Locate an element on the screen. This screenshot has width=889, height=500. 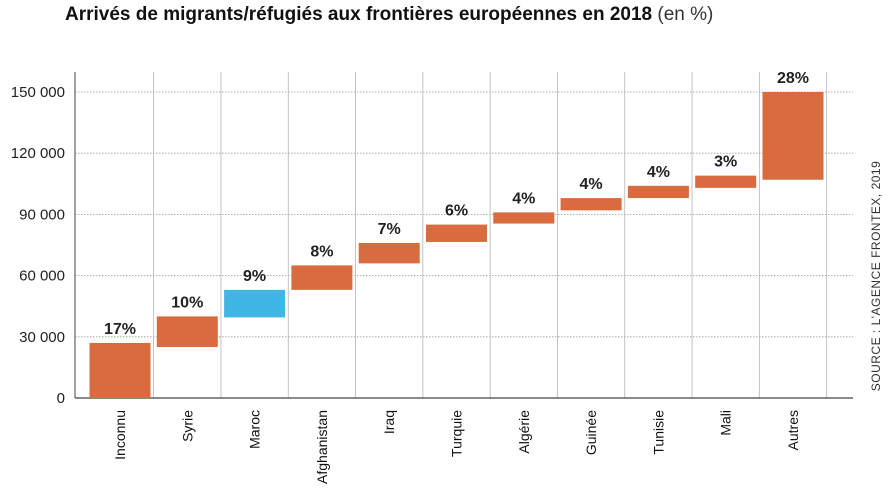
category-label: Guinée is located at coordinates (591, 432).